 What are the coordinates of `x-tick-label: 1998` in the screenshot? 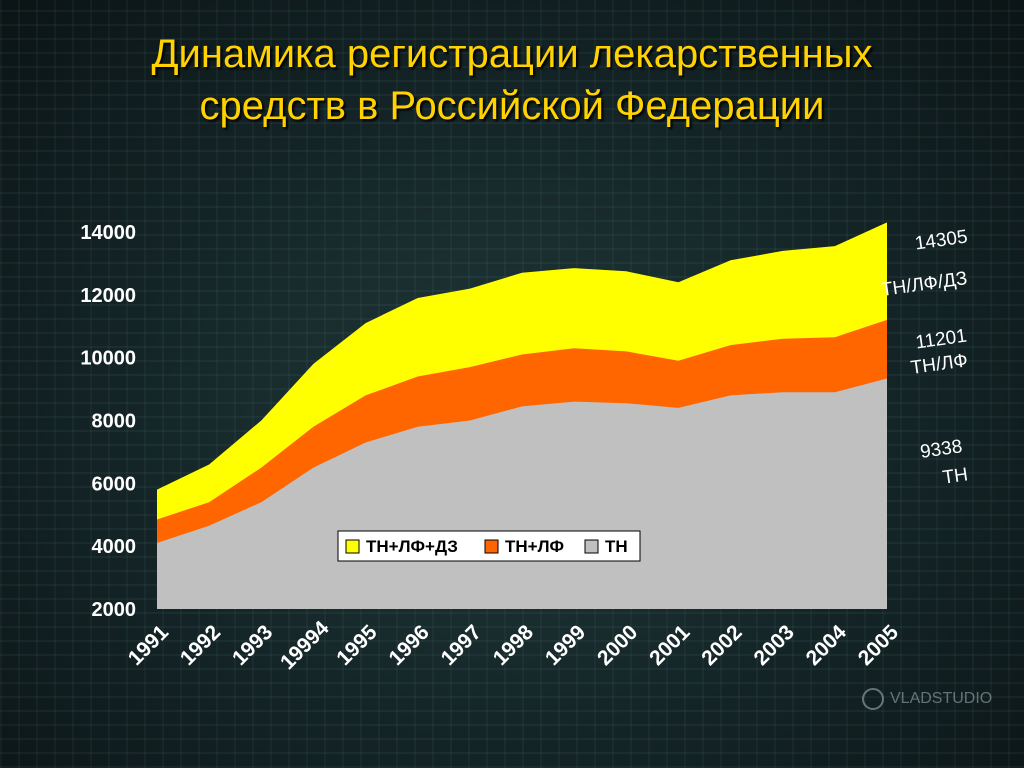 It's located at (514, 646).